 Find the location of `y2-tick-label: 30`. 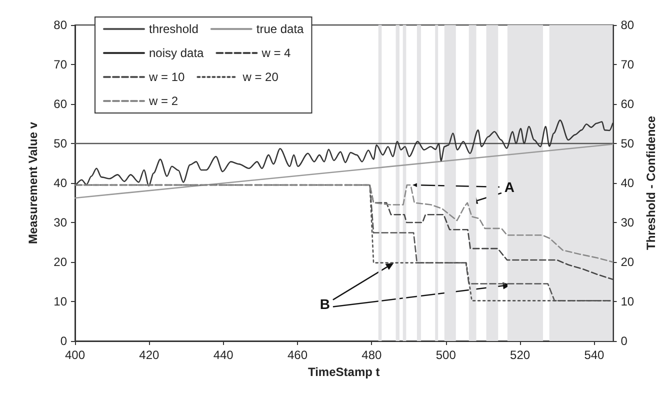

y2-tick-label: 30 is located at coordinates (627, 223).